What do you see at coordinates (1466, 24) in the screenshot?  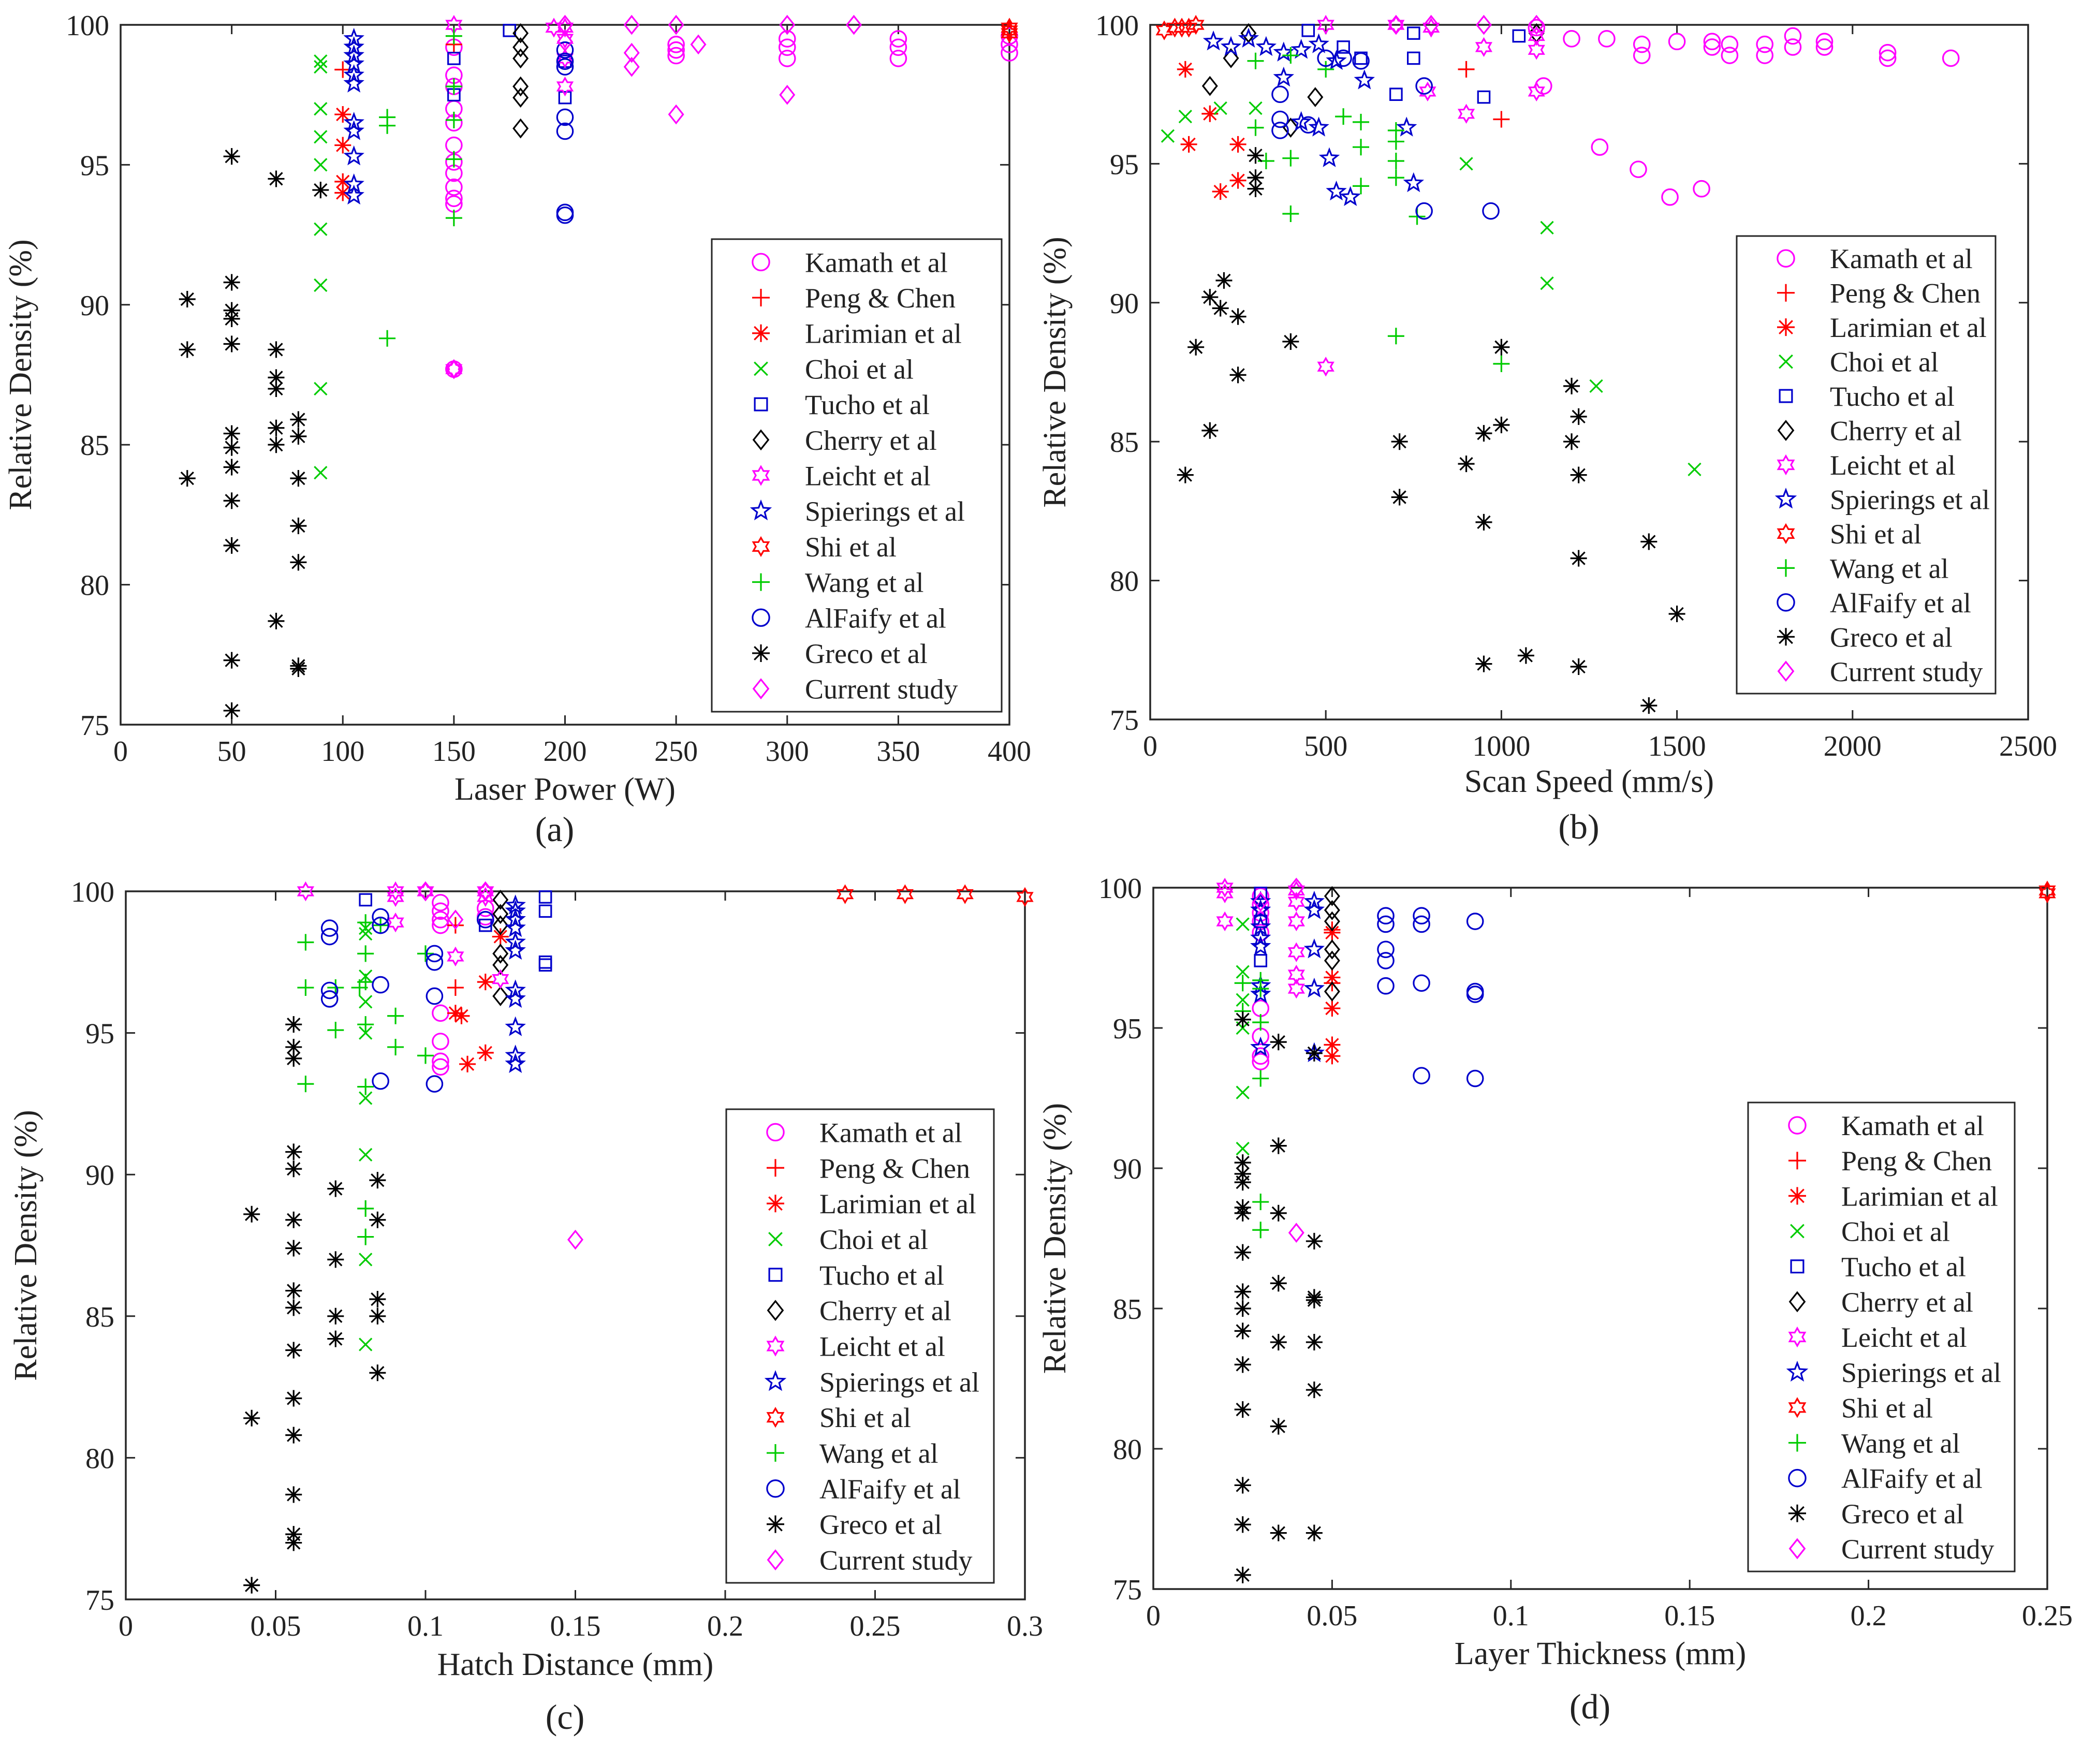 I see `series-current-study` at bounding box center [1466, 24].